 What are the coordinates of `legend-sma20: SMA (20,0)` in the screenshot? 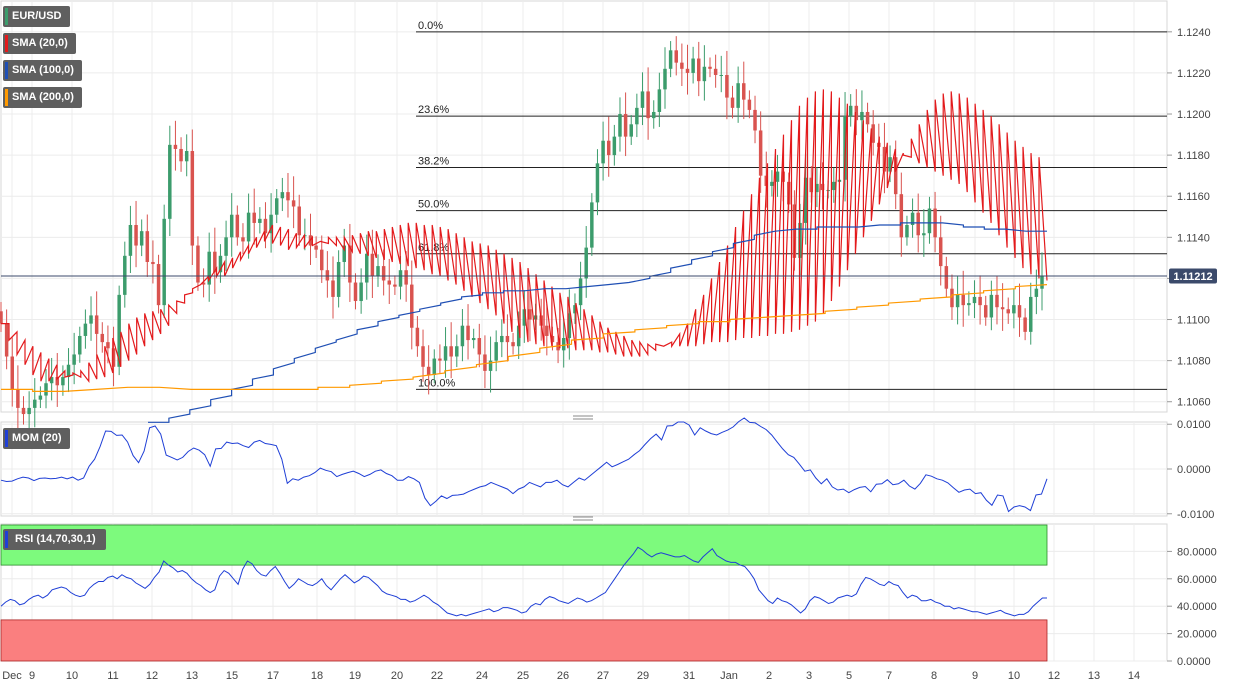 It's located at (39, 43).